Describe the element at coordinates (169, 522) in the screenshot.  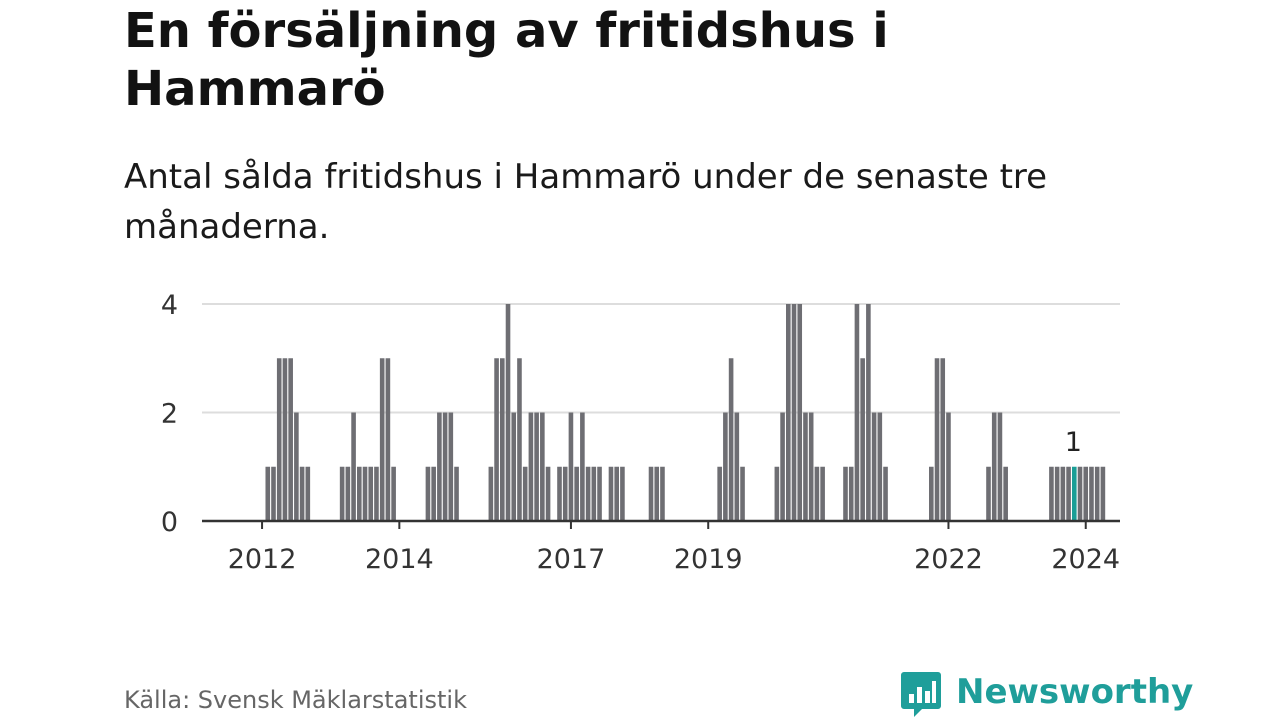
I see `y-tick-label: 0` at that location.